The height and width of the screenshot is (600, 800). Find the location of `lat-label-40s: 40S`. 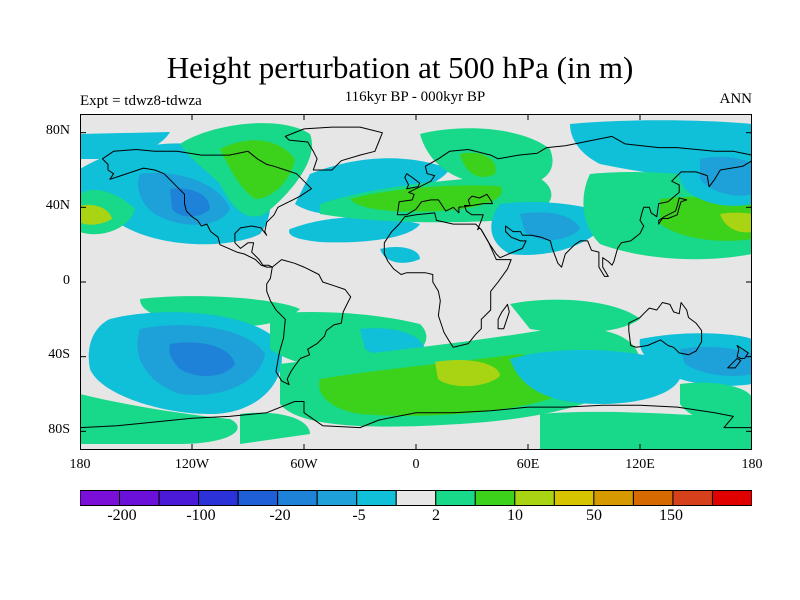

lat-label-40s: 40S is located at coordinates (59, 354).